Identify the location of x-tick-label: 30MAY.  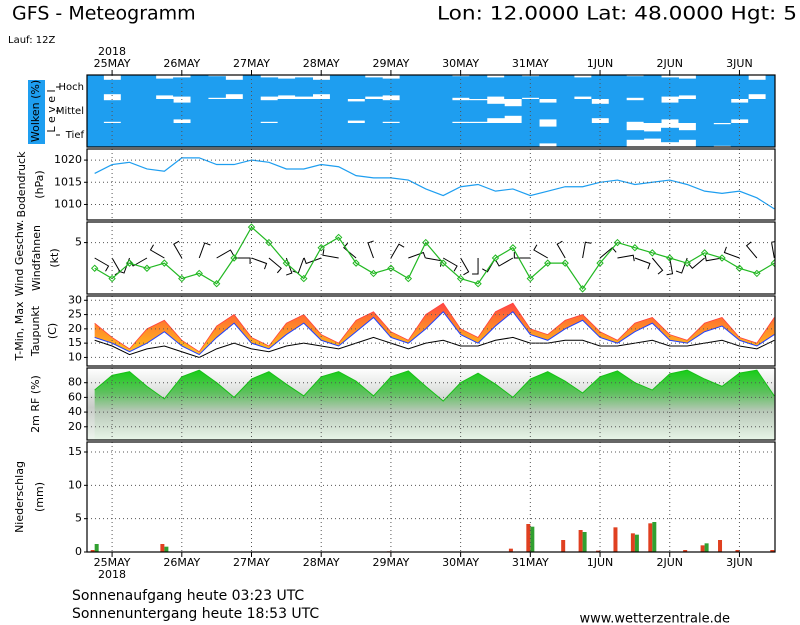
(460, 562).